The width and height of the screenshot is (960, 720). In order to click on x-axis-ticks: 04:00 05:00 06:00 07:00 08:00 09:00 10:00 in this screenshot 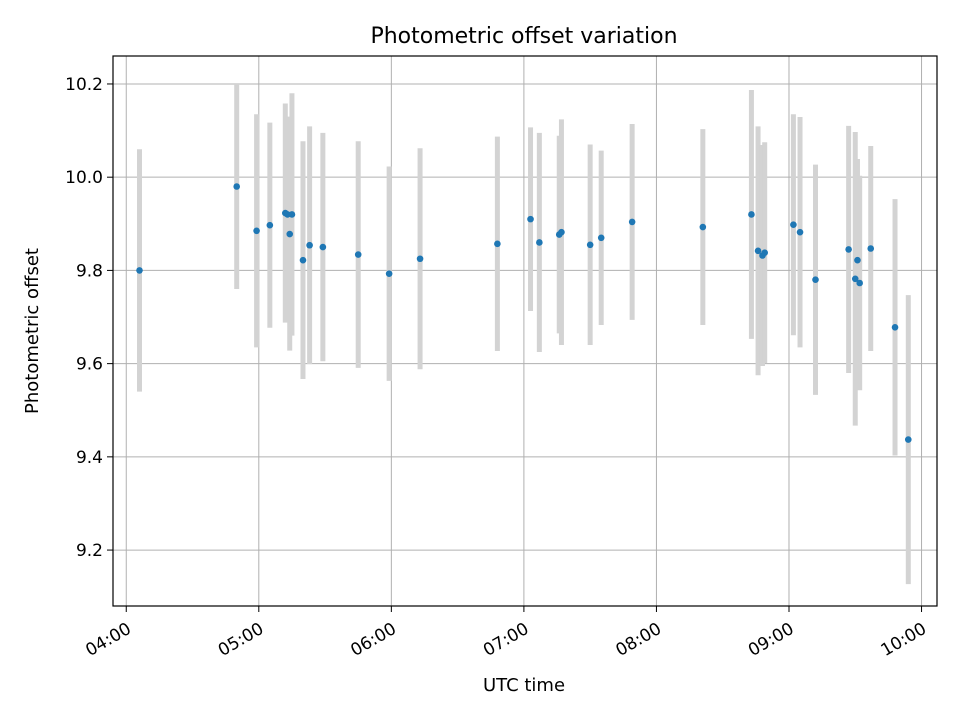, I will do `click(506, 633)`.